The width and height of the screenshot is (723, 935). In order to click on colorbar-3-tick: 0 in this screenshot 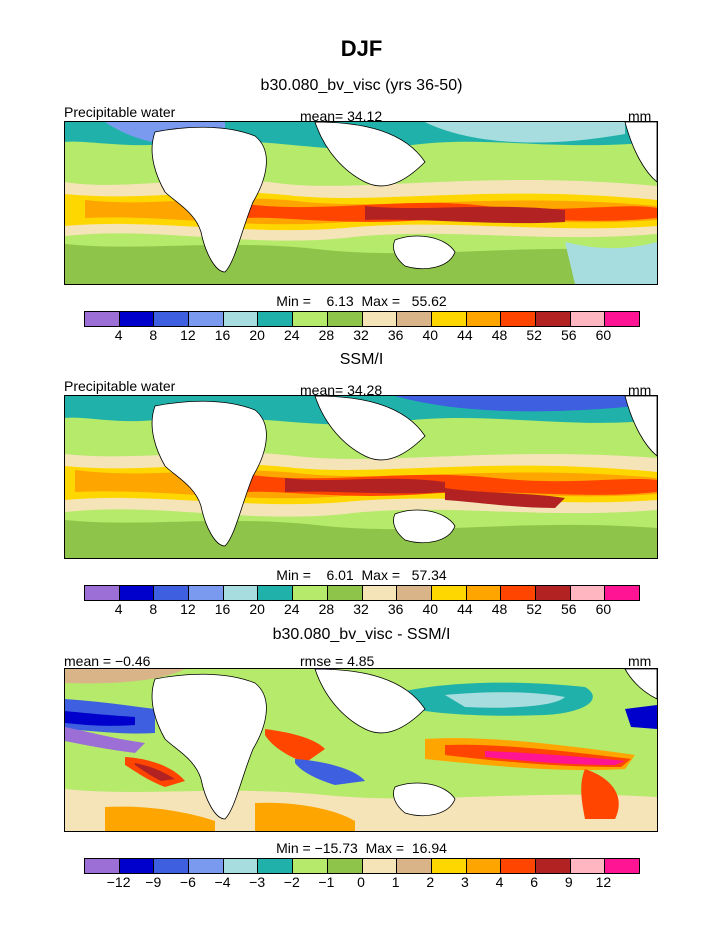, I will do `click(361, 882)`.